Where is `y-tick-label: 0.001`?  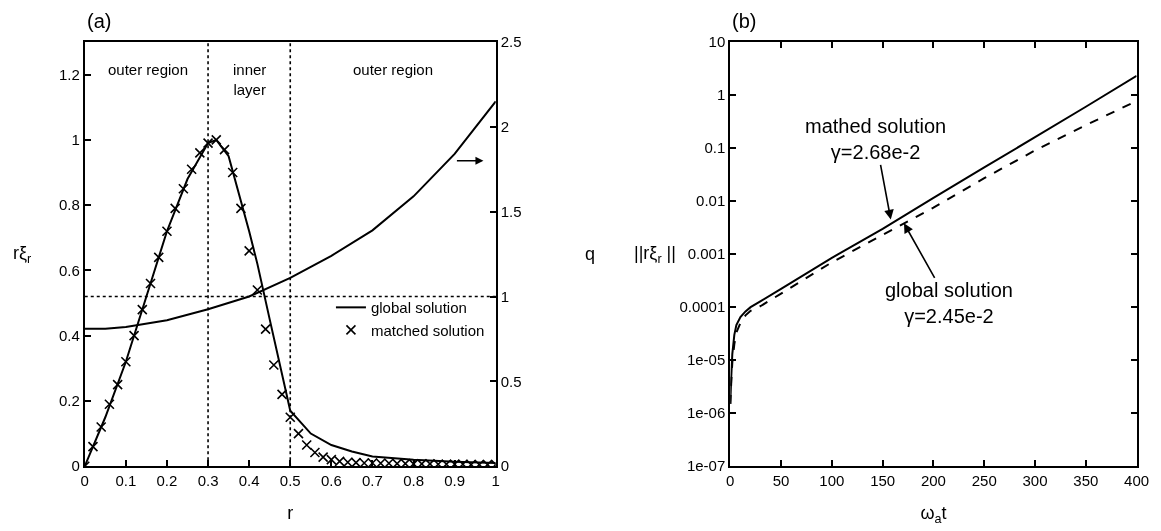
y-tick-label: 0.001 is located at coordinates (706, 254).